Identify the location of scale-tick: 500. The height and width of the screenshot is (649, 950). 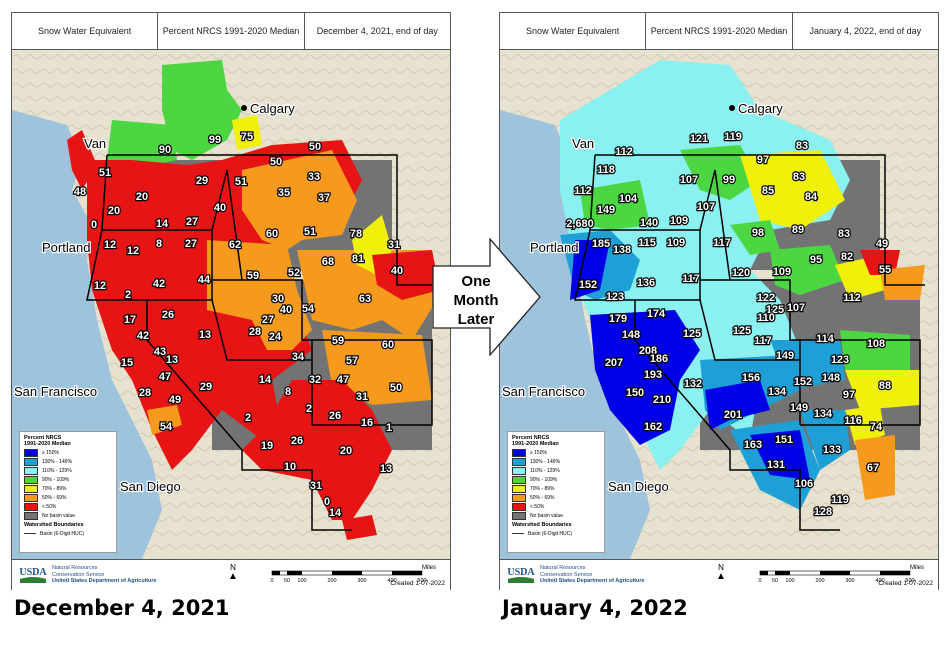
(421, 581).